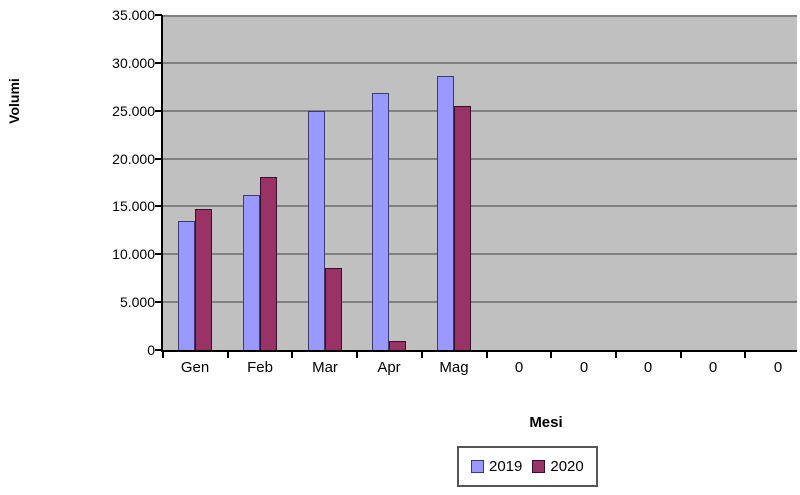 The width and height of the screenshot is (800, 495). What do you see at coordinates (389, 367) in the screenshot?
I see `x-category-label-Apr: Apr` at bounding box center [389, 367].